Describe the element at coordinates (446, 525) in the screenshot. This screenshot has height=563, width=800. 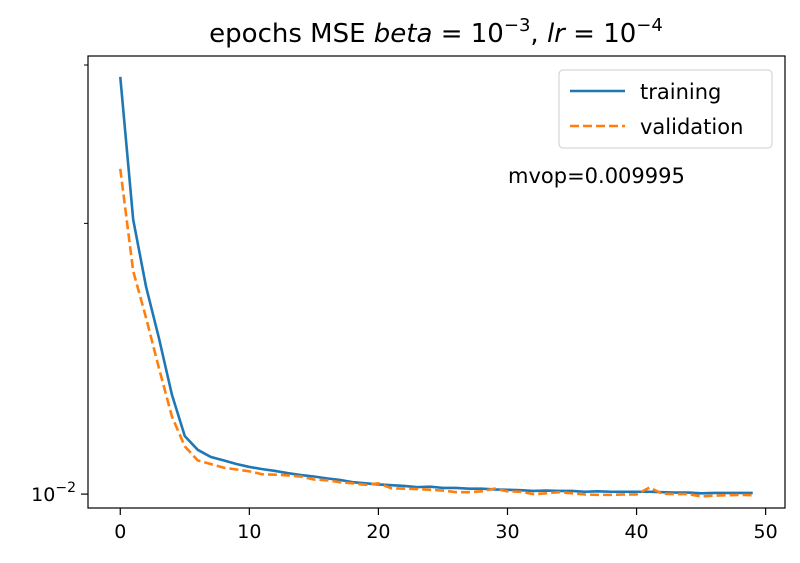
I see `x-axis: 0 10 20 30 40 50` at that location.